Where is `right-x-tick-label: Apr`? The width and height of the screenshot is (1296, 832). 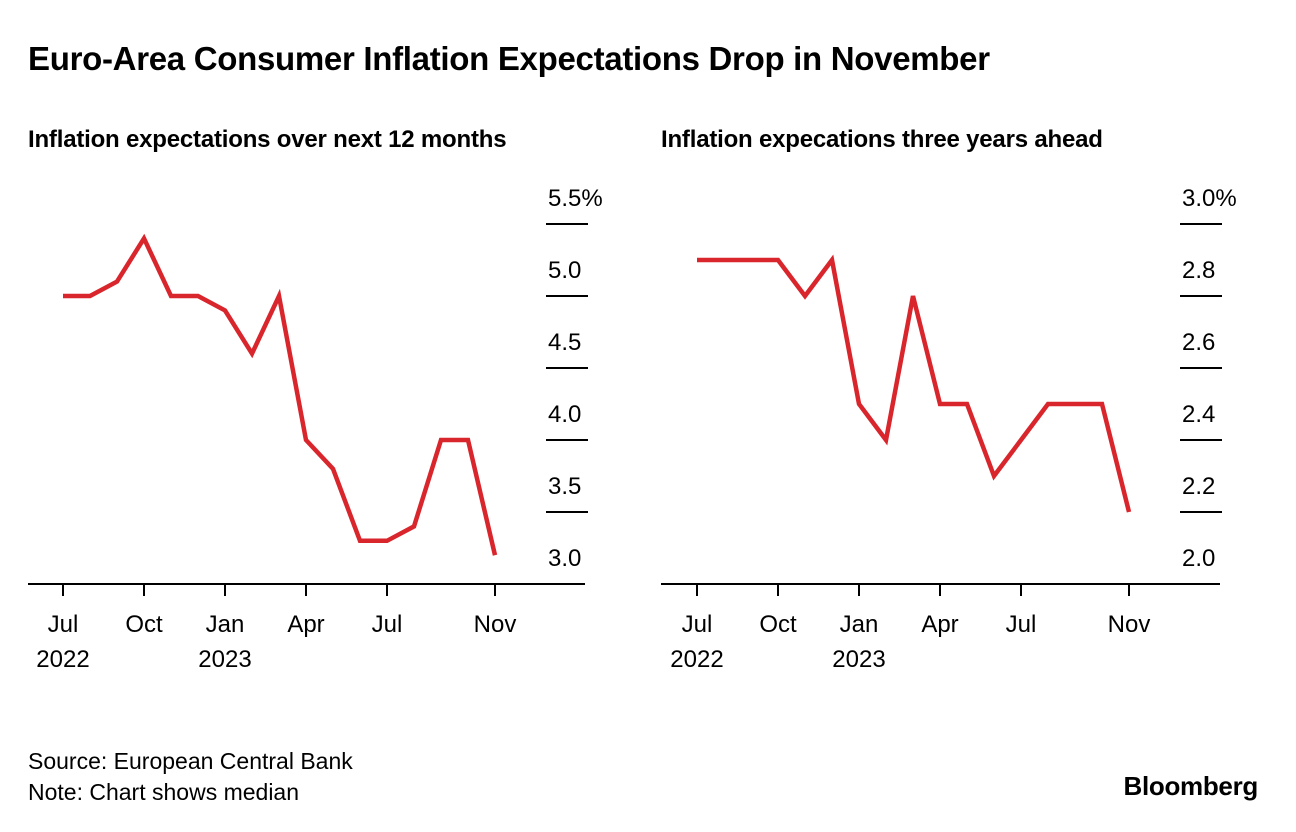 right-x-tick-label: Apr is located at coordinates (939, 624).